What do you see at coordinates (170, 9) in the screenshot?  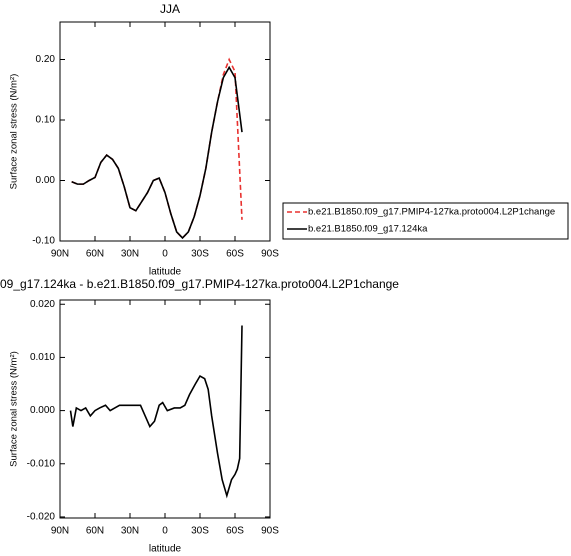 I see `chart-title: JJA` at bounding box center [170, 9].